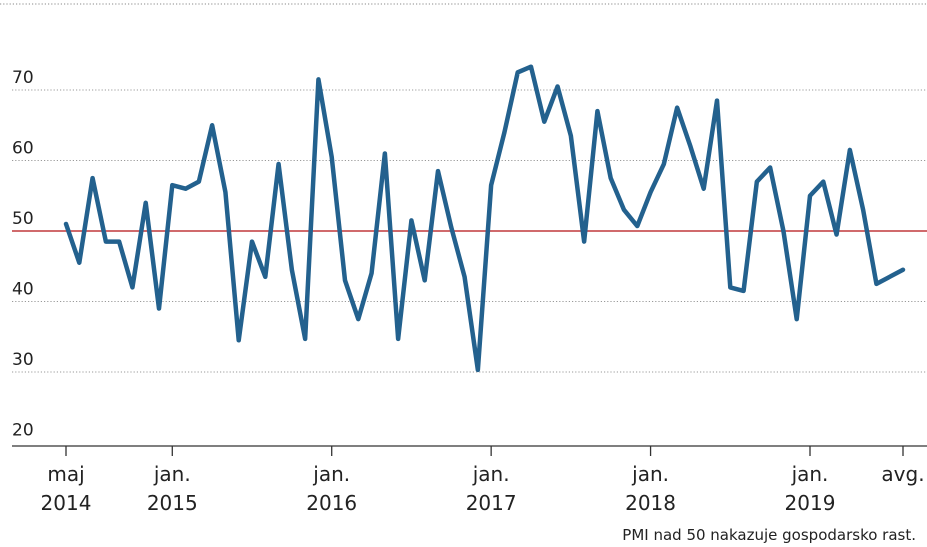 This screenshot has width=927, height=547. Describe the element at coordinates (331, 474) in the screenshot. I see `x-tick-month-2: jan.` at that location.